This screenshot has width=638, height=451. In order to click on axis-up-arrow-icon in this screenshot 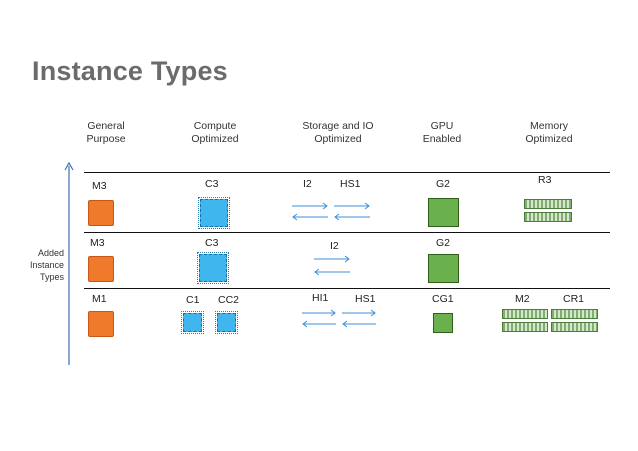, I will do `click(69, 263)`.